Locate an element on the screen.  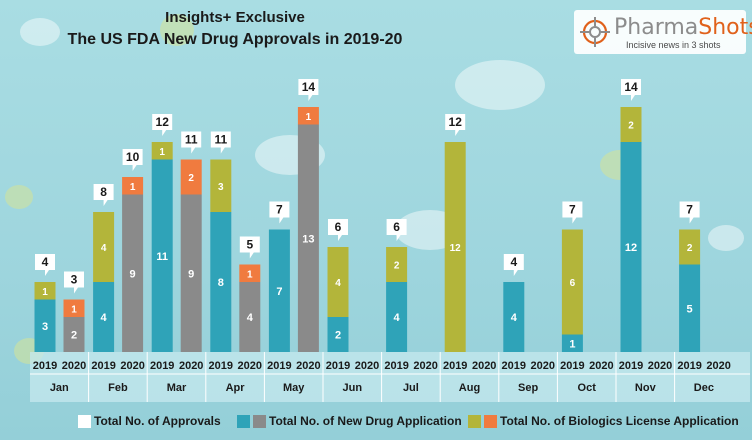
data-label-total: 3 is located at coordinates (74, 280).